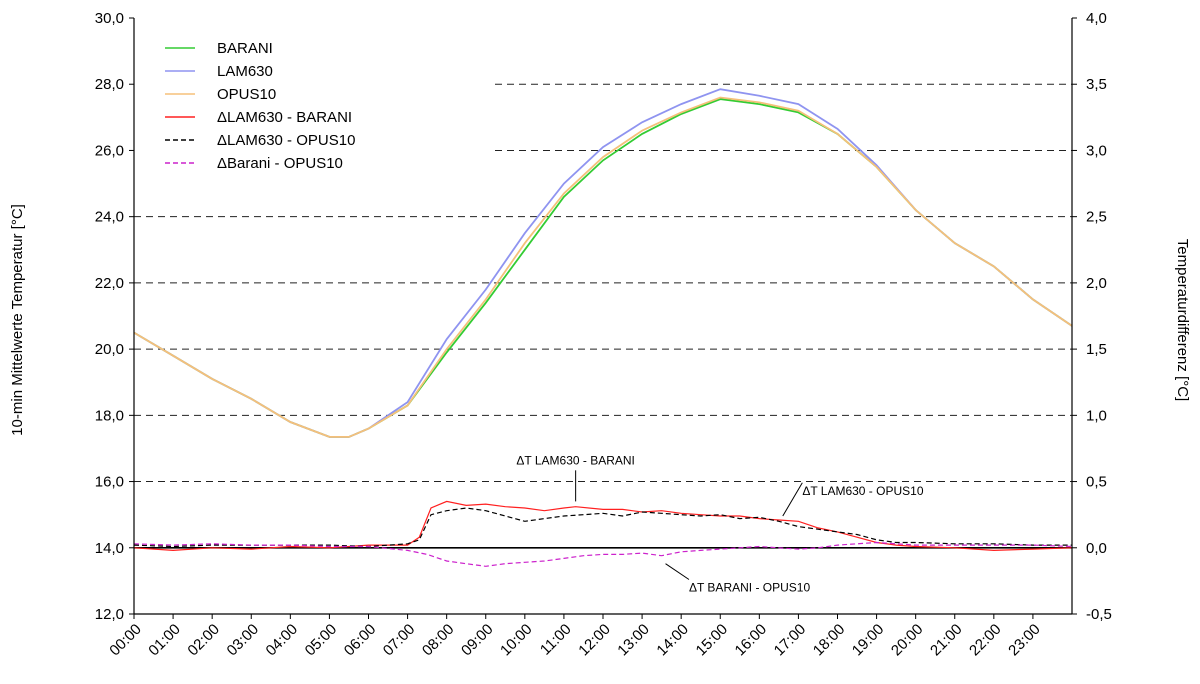 The image size is (1200, 684). I want to click on x-tick-label: 07:00, so click(399, 640).